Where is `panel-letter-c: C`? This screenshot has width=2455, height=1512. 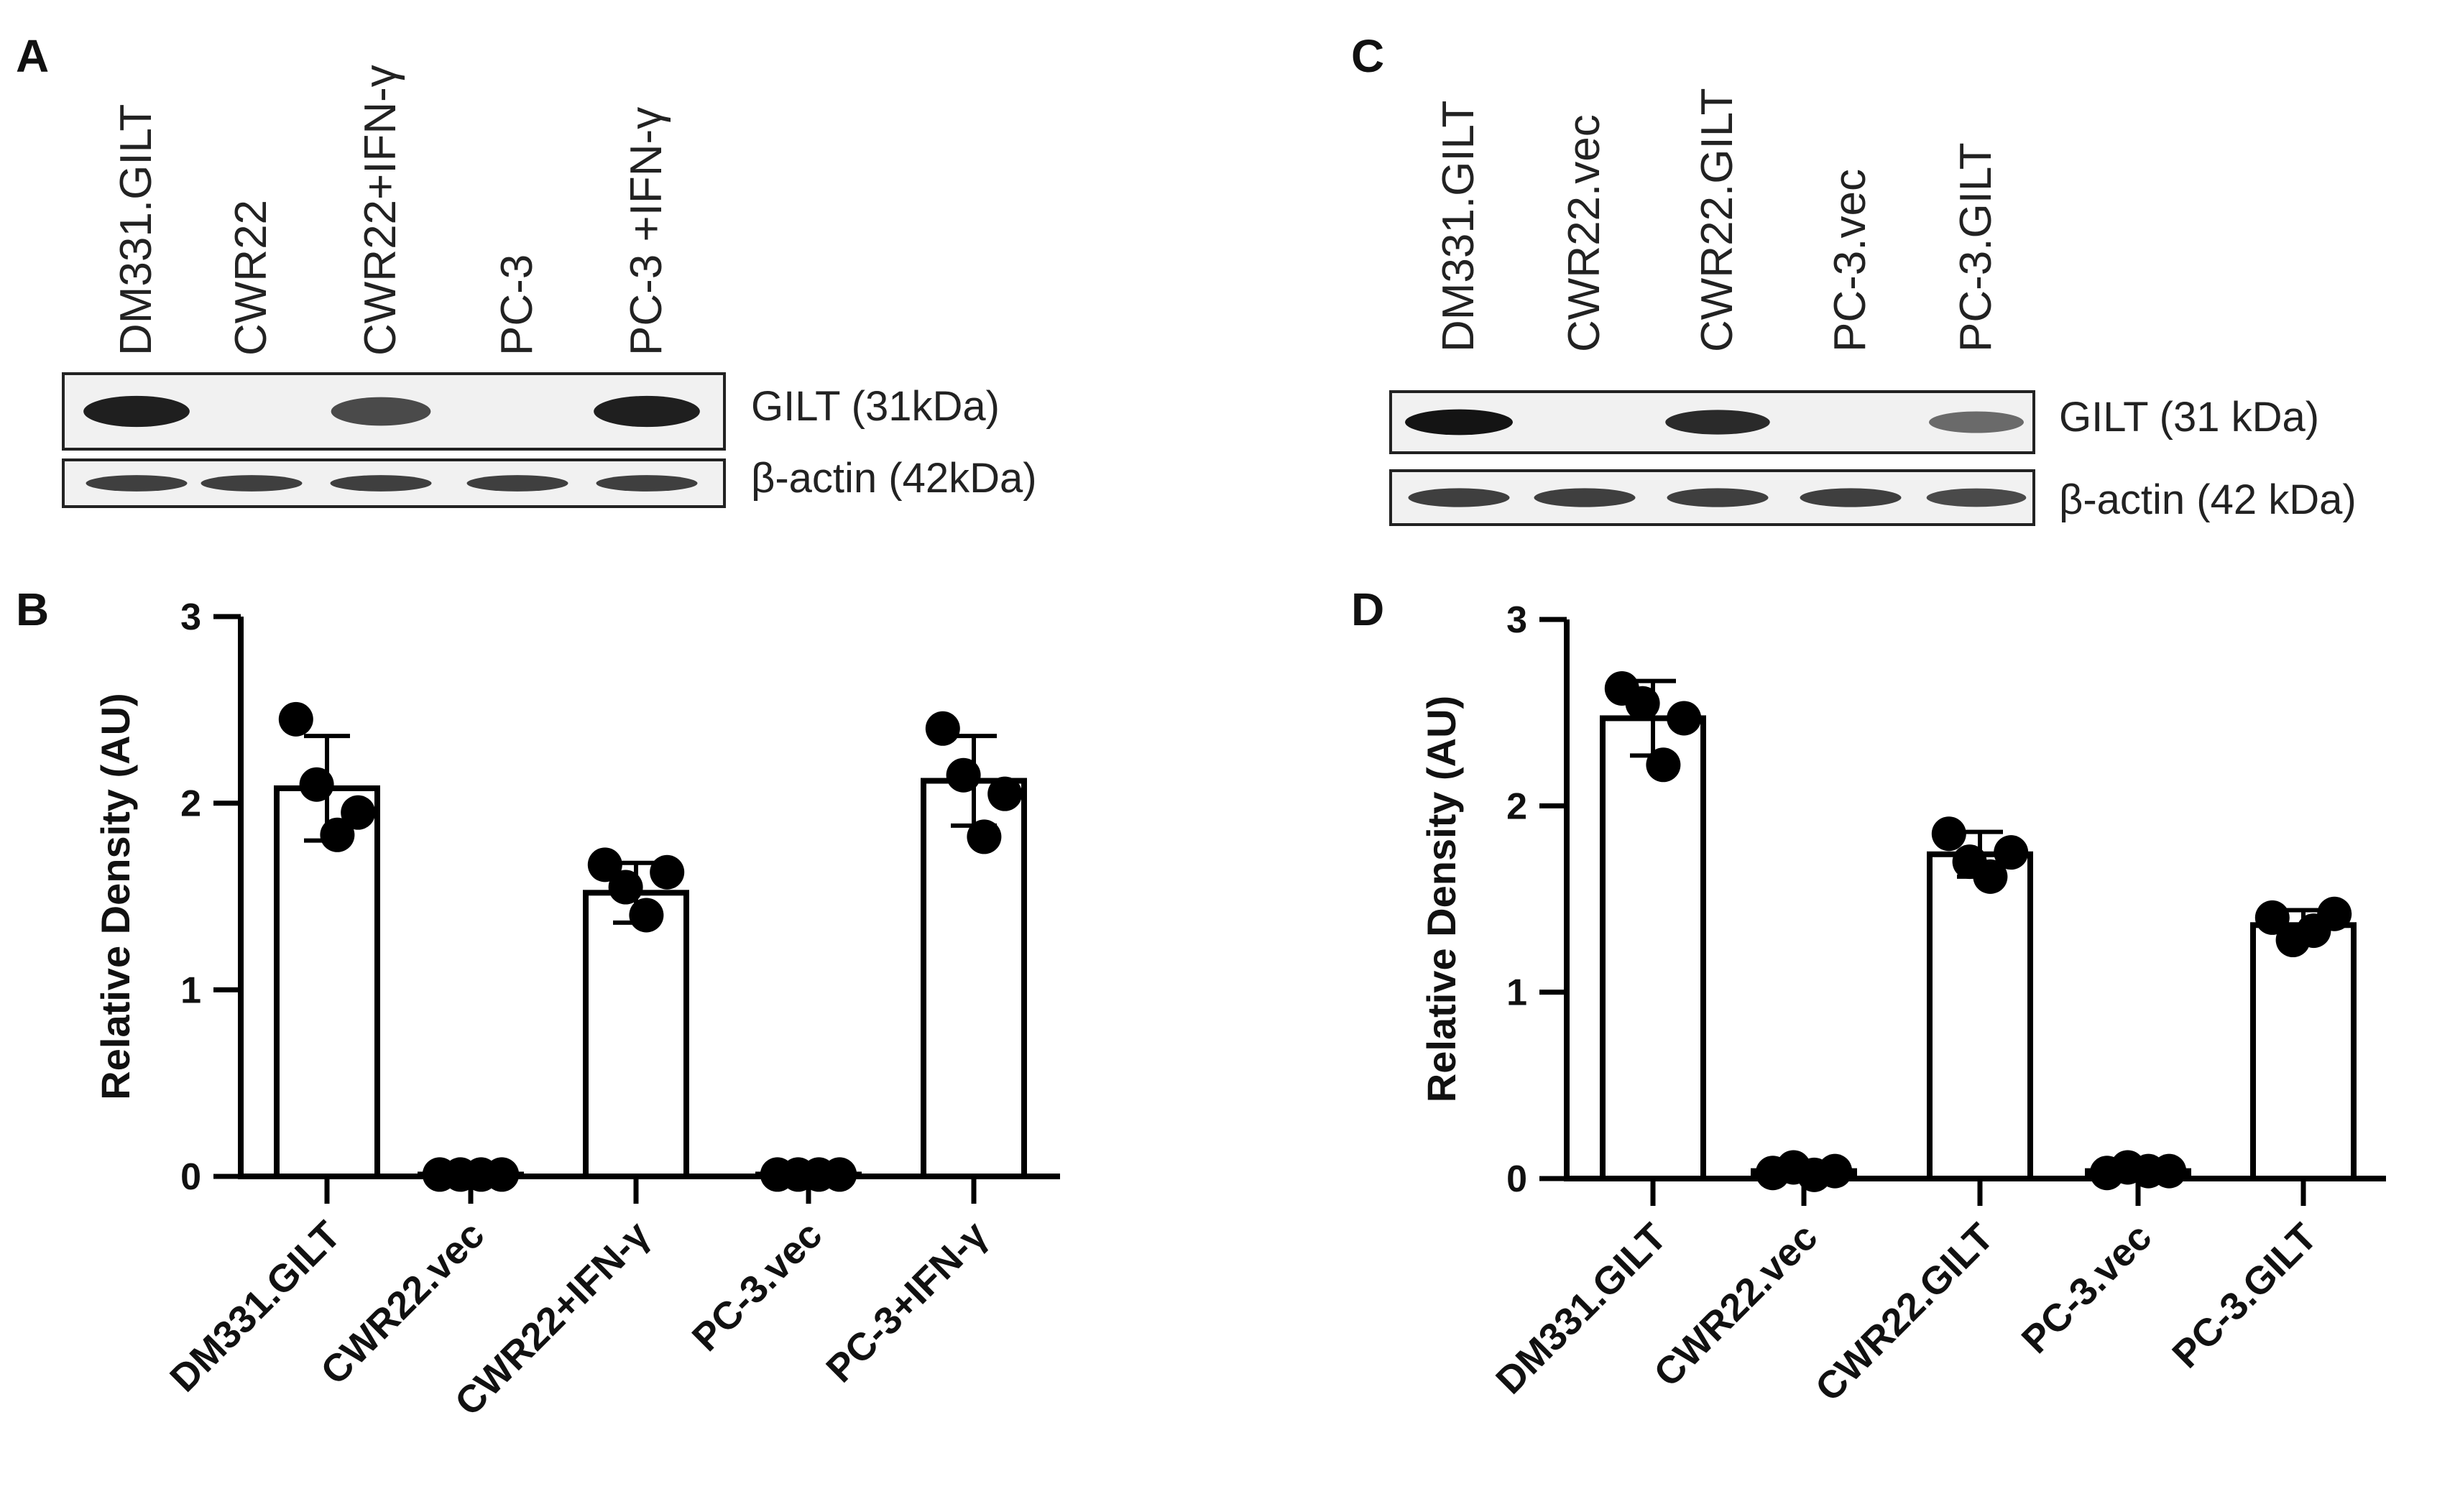
panel-letter-c: C is located at coordinates (1368, 56).